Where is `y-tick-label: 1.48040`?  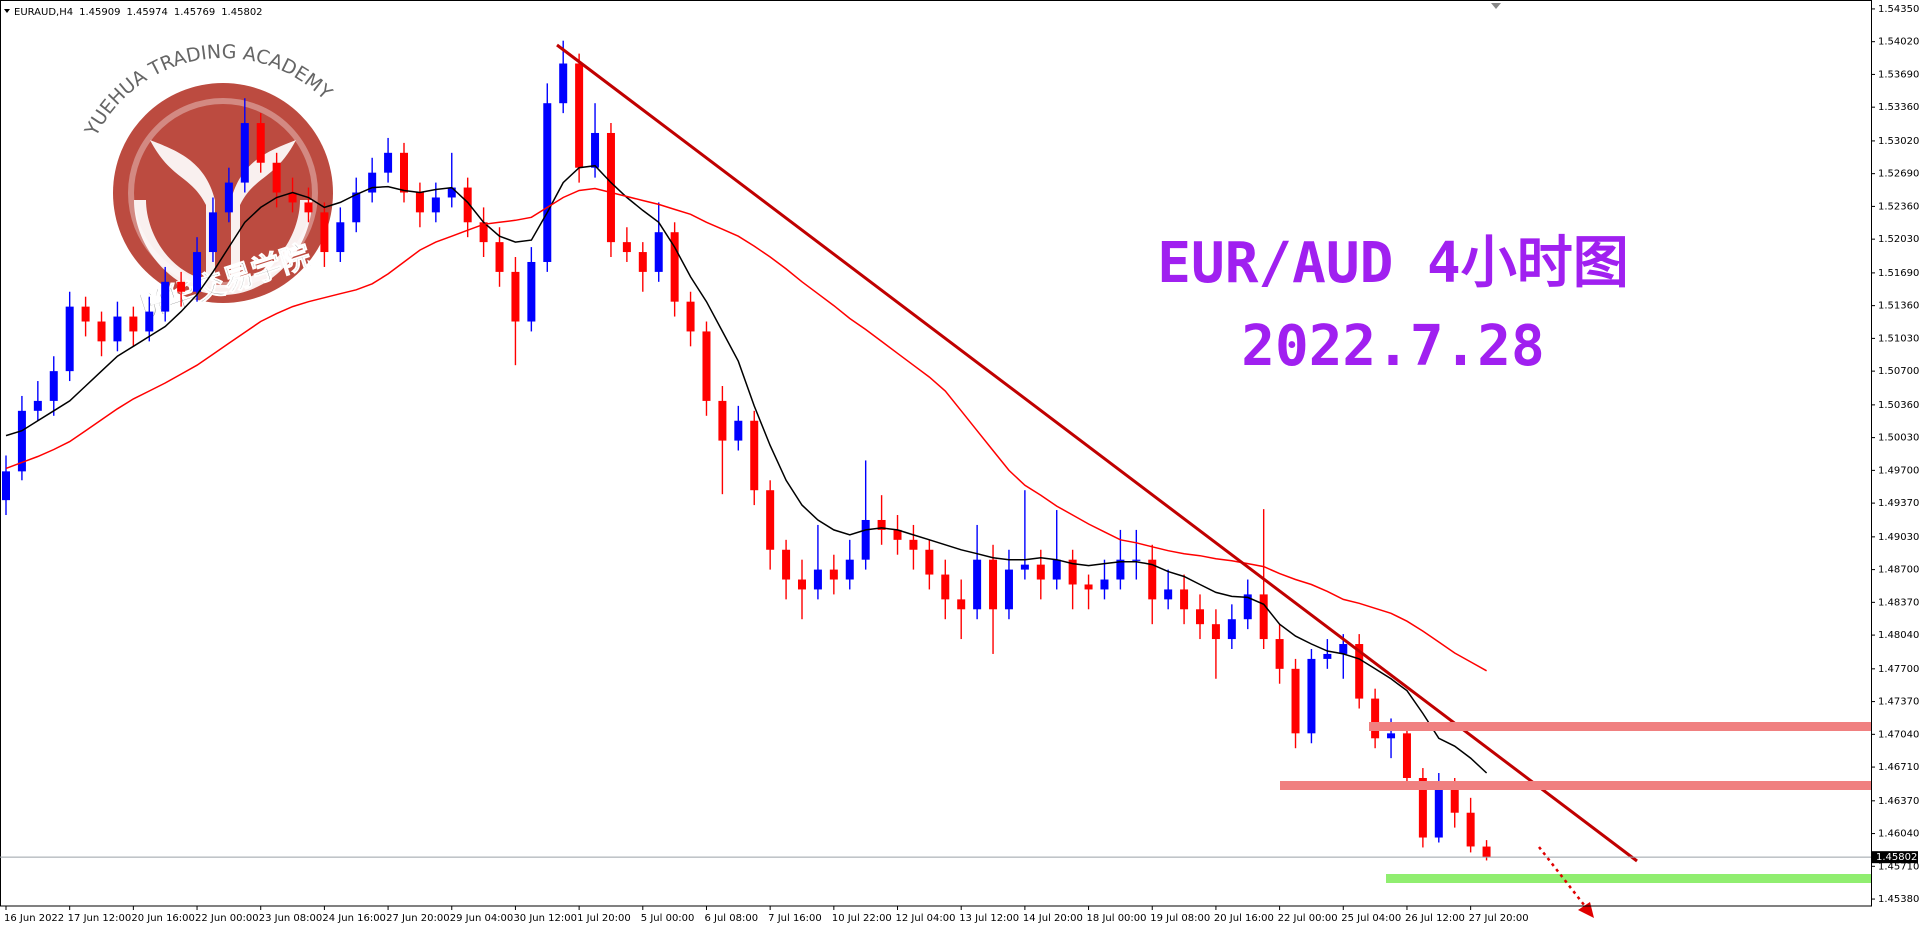 y-tick-label: 1.48040 is located at coordinates (1898, 635).